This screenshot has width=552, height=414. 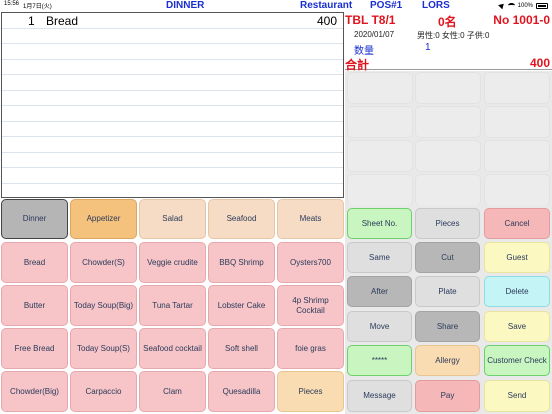 I want to click on menu-item-clam: Clam, so click(x=172, y=391).